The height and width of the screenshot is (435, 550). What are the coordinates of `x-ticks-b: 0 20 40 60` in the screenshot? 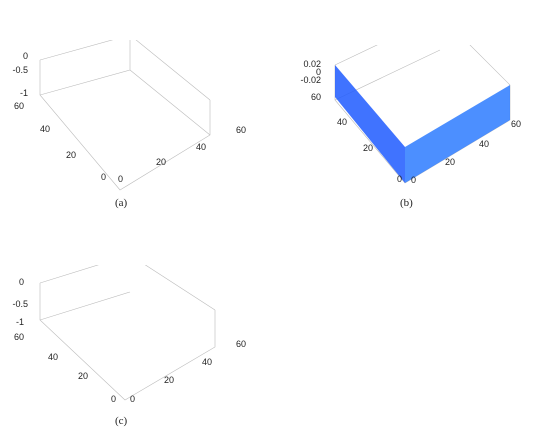 It's located at (466, 152).